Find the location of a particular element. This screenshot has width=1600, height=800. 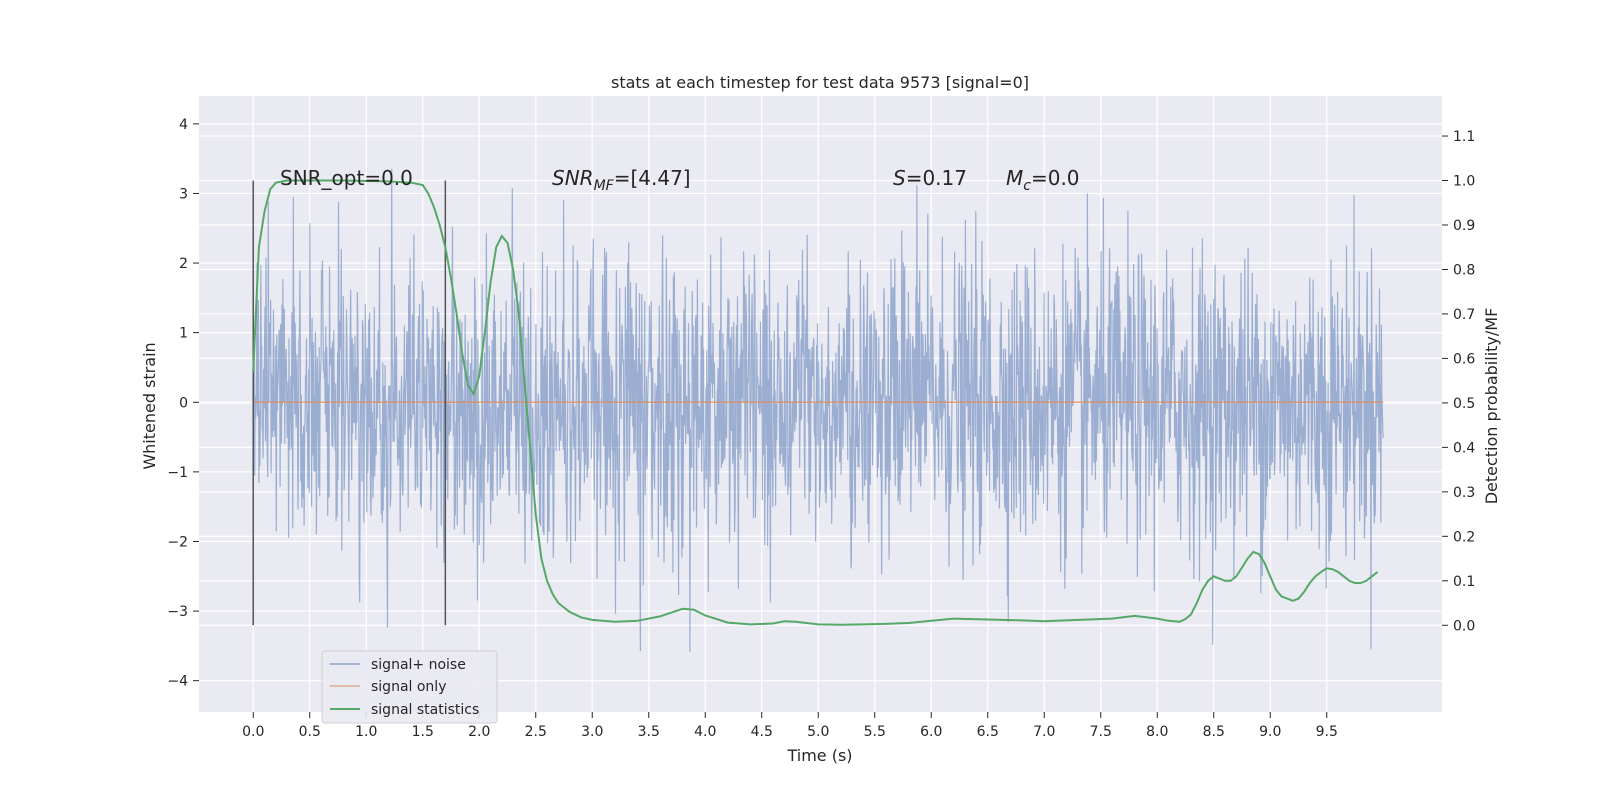

x-tick-label: 6.0 is located at coordinates (931, 732).